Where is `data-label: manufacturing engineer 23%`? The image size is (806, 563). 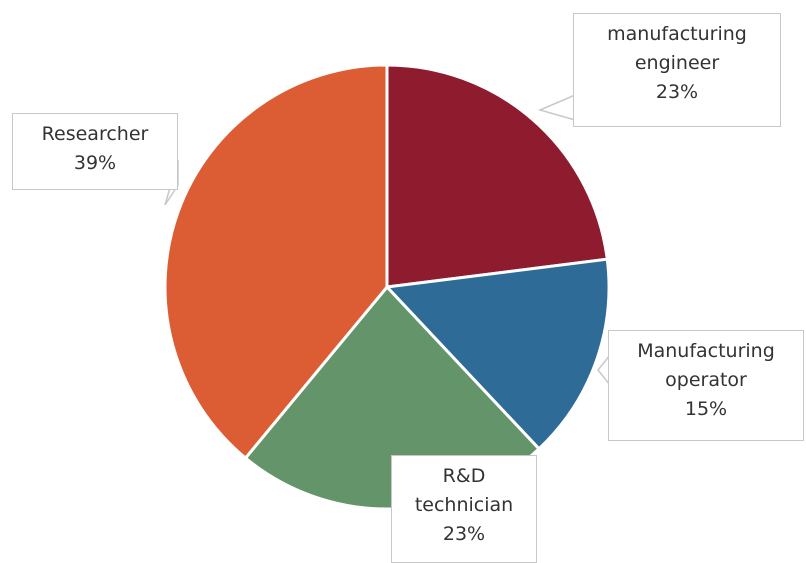 data-label: manufacturing engineer 23% is located at coordinates (677, 70).